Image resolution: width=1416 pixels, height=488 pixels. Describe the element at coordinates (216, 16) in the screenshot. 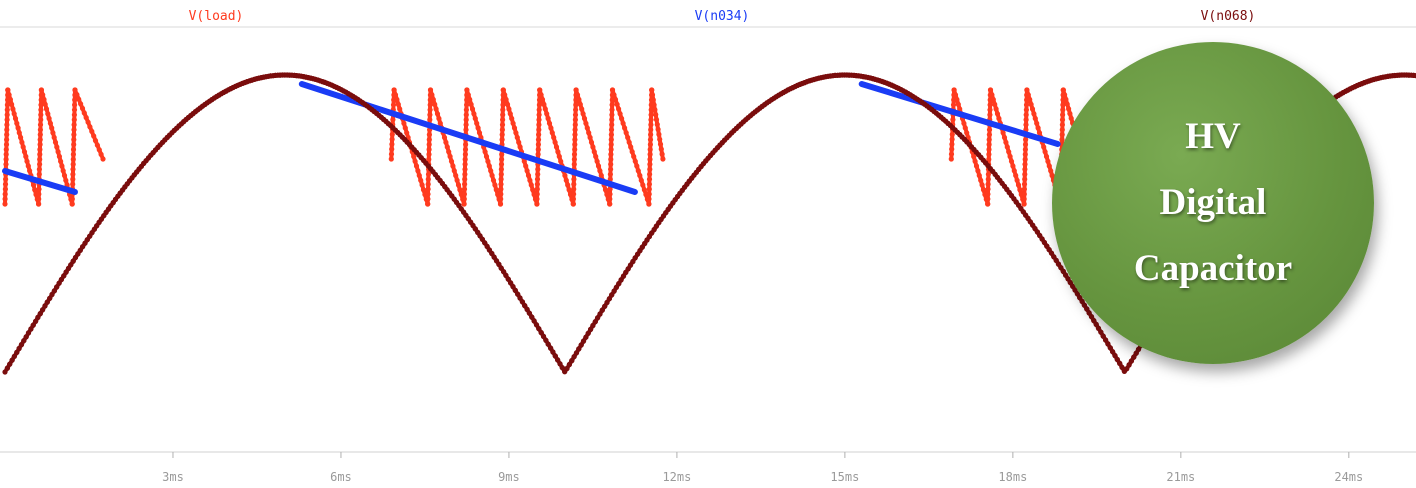

I see `legend-entry: V(load)` at that location.